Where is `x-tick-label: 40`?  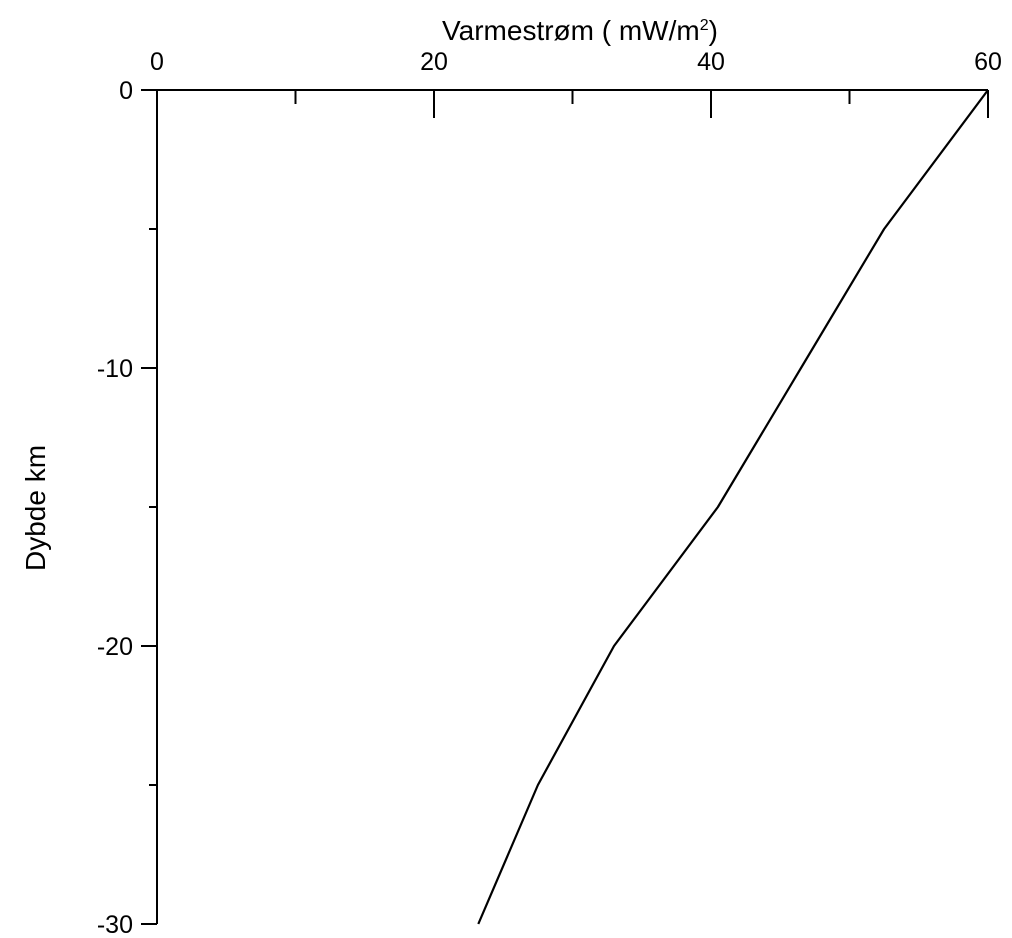
x-tick-label: 40 is located at coordinates (711, 62).